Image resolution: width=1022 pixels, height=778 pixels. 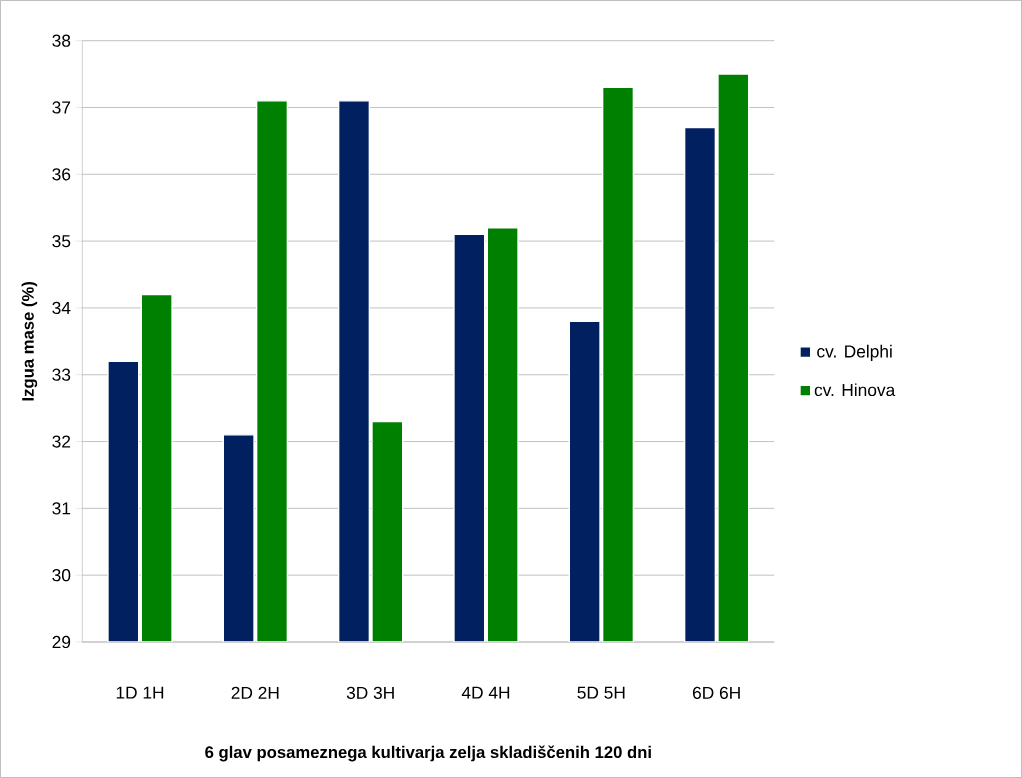 What do you see at coordinates (428, 753) in the screenshot?
I see `x-axis-title: 6 glav posameznega kultivarja zelja skladiščenih 120 dni` at bounding box center [428, 753].